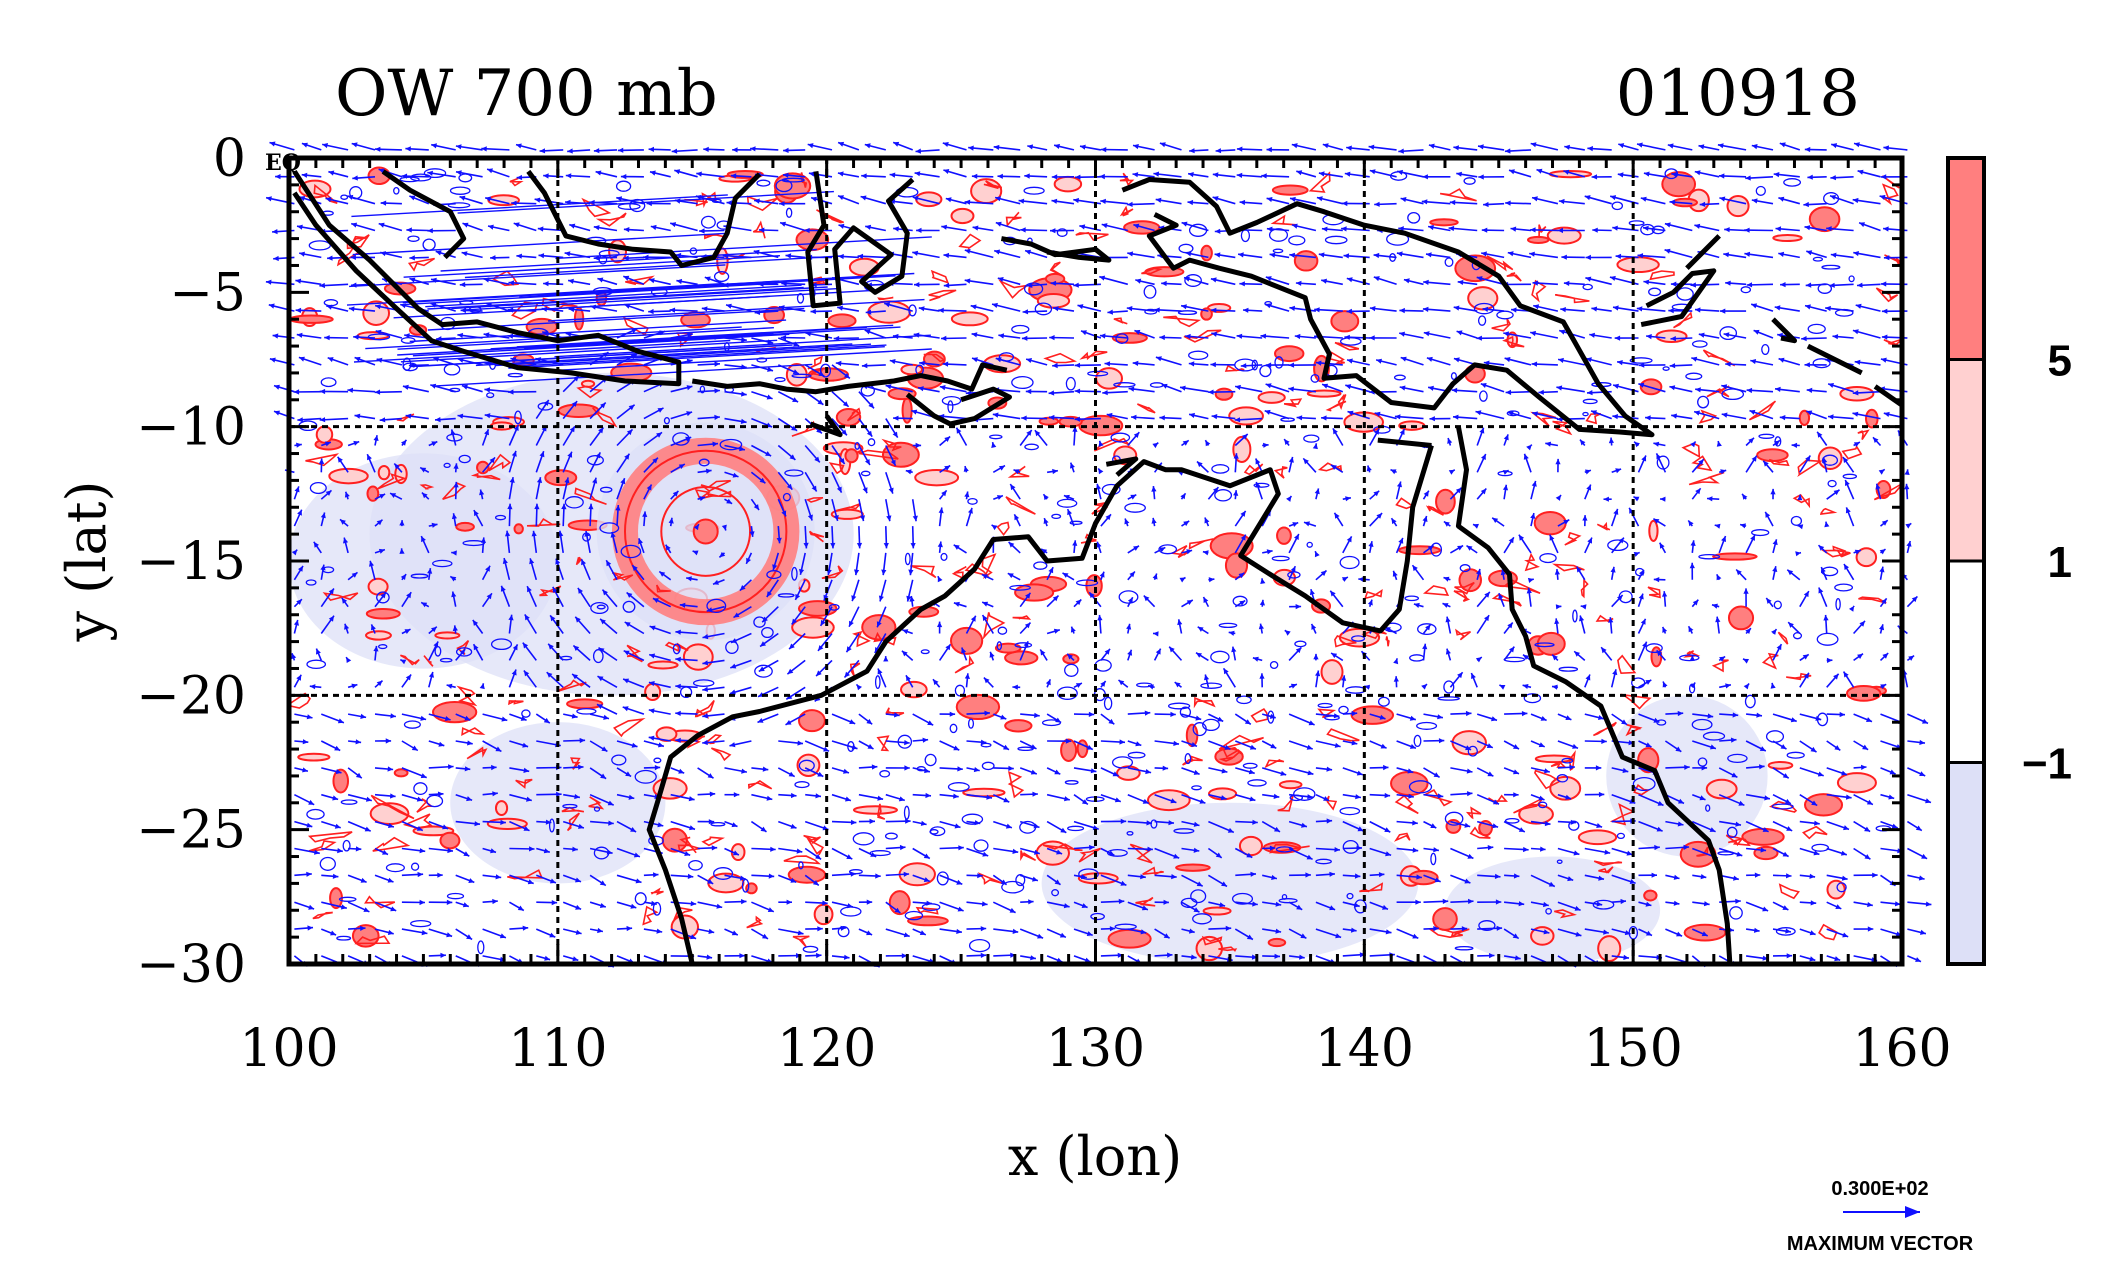 The image size is (2111, 1263). I want to click on coastline-segment, so click(1594, 695).